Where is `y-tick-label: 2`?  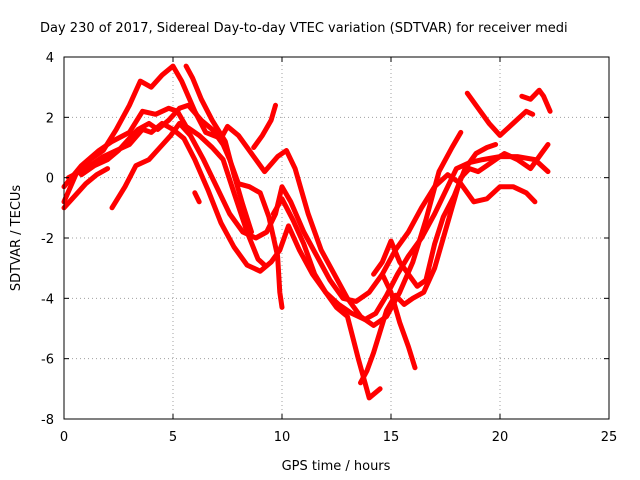
y-tick-label: 2 is located at coordinates (50, 118).